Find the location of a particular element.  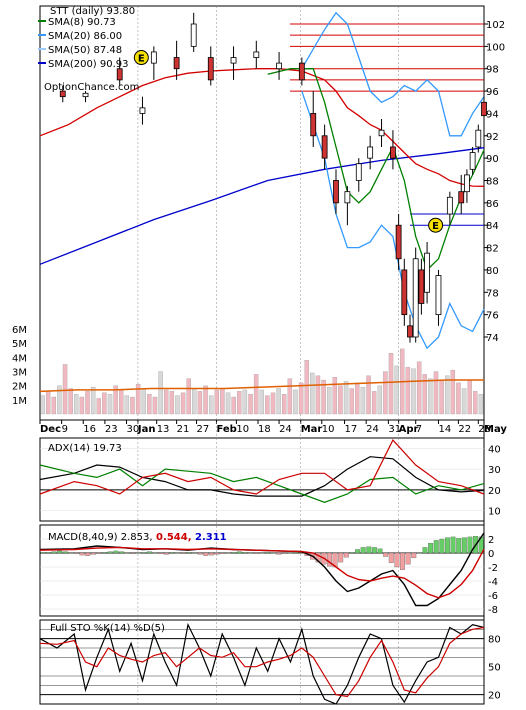

x-tick-label: 23 is located at coordinates (111, 429).